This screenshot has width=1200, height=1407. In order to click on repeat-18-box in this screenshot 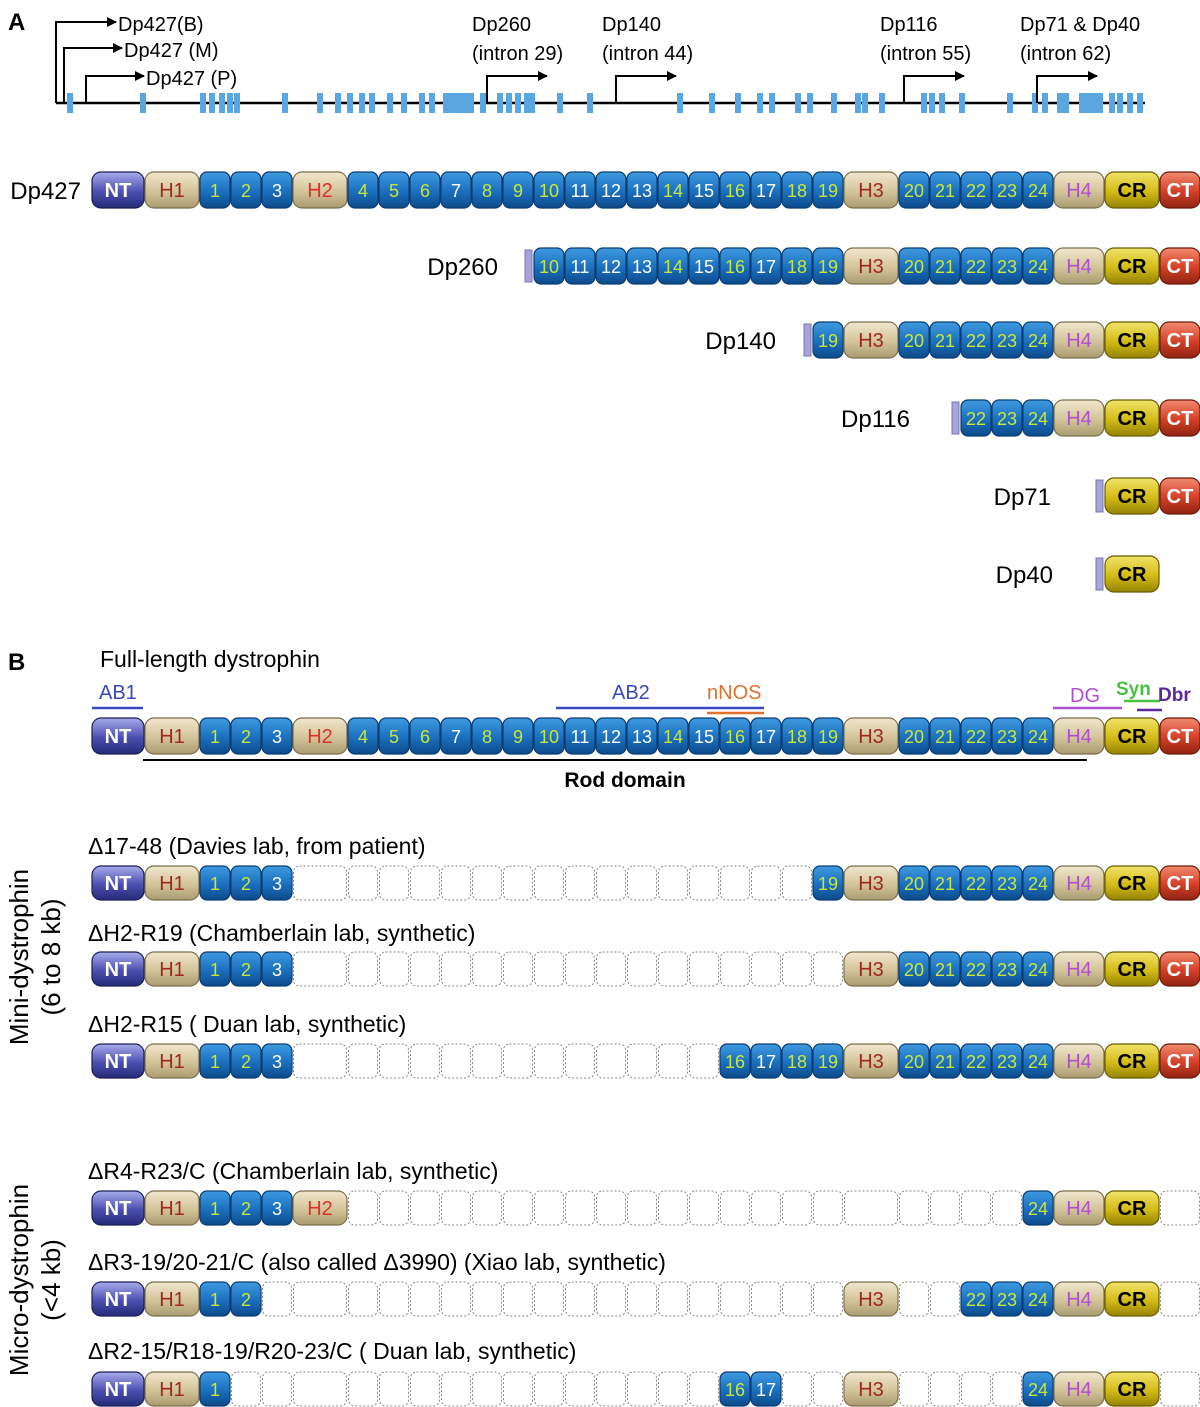, I will do `click(797, 1061)`.